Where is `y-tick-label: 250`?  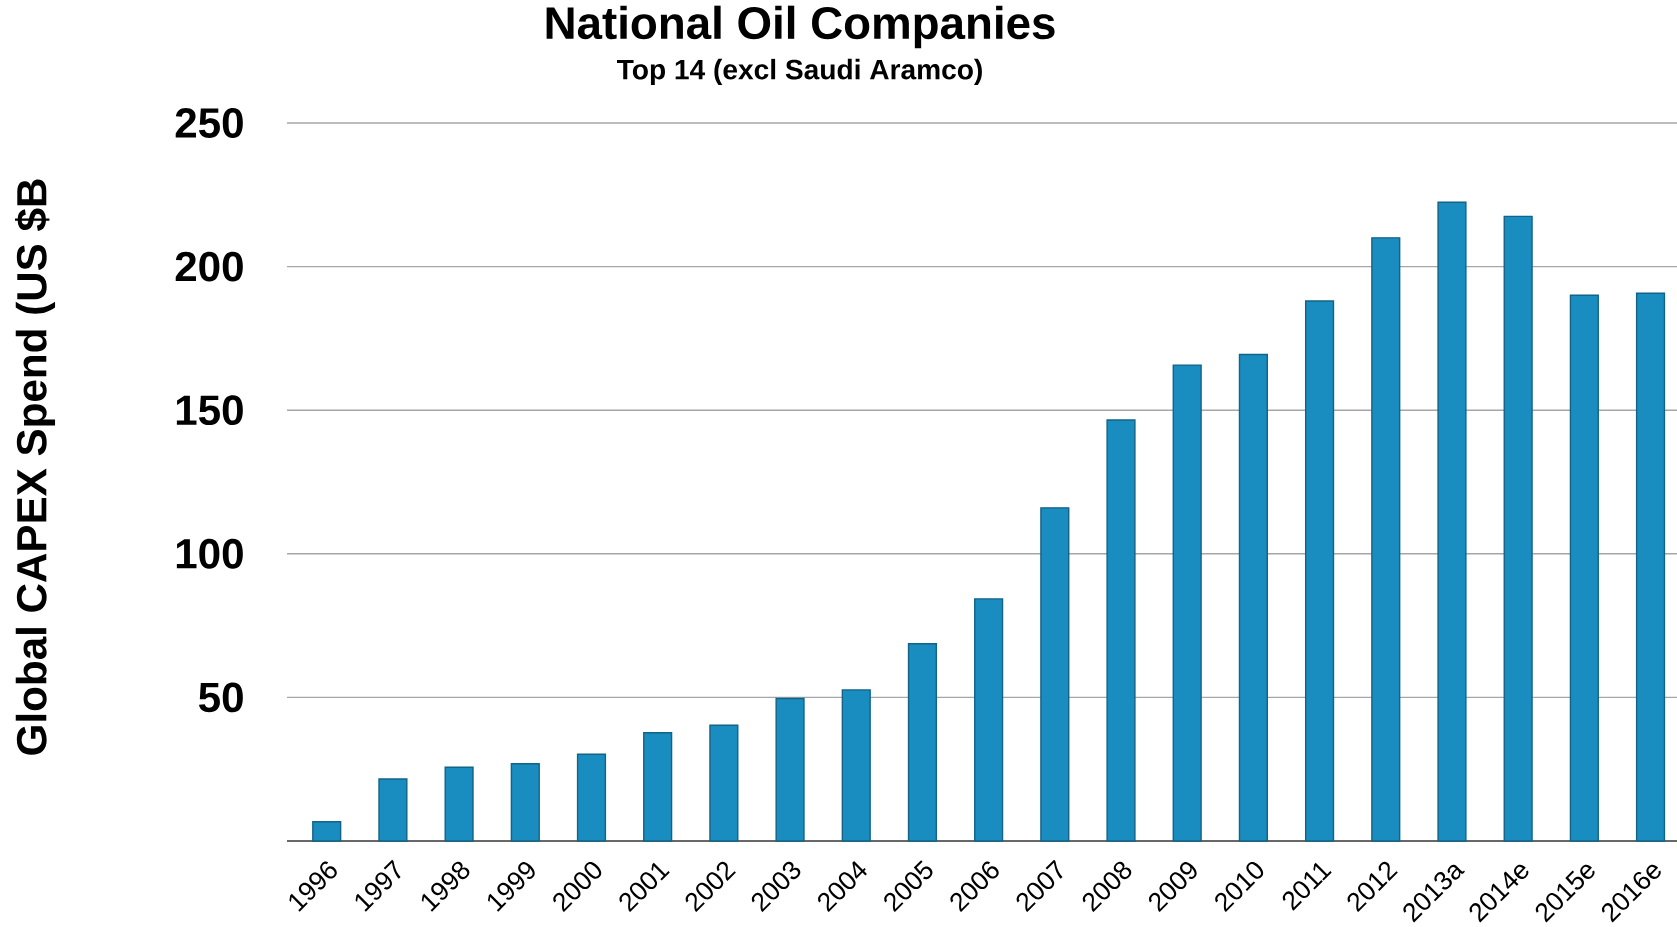 y-tick-label: 250 is located at coordinates (209, 123).